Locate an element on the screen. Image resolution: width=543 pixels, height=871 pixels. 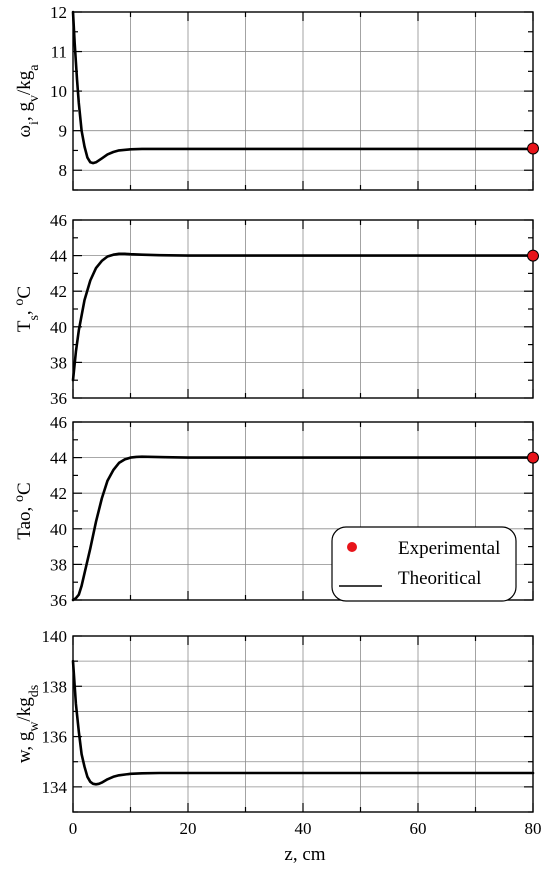
y-axis-label: Ts, oC is located at coordinates (27, 309).